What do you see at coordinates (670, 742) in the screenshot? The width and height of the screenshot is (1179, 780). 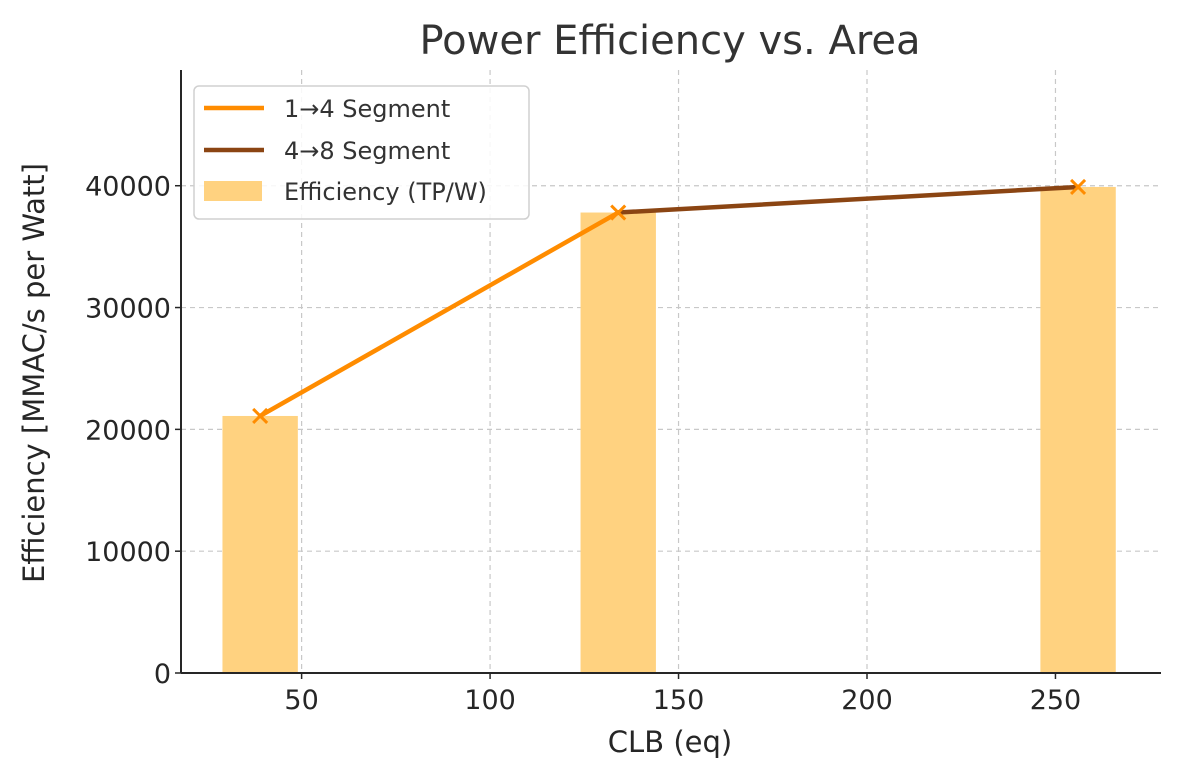 I see `x-axis-label: CLB (eq)` at bounding box center [670, 742].